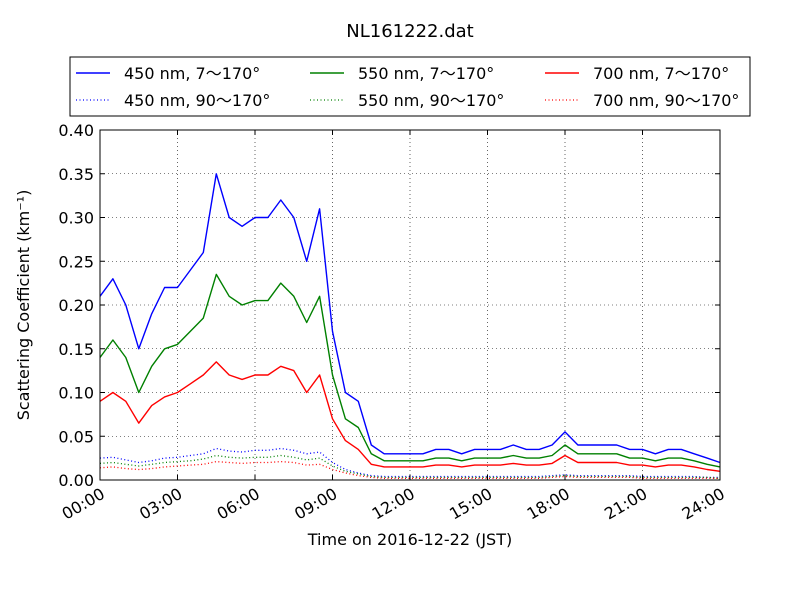  What do you see at coordinates (76, 305) in the screenshot?
I see `y-tick-label: 0.20` at bounding box center [76, 305].